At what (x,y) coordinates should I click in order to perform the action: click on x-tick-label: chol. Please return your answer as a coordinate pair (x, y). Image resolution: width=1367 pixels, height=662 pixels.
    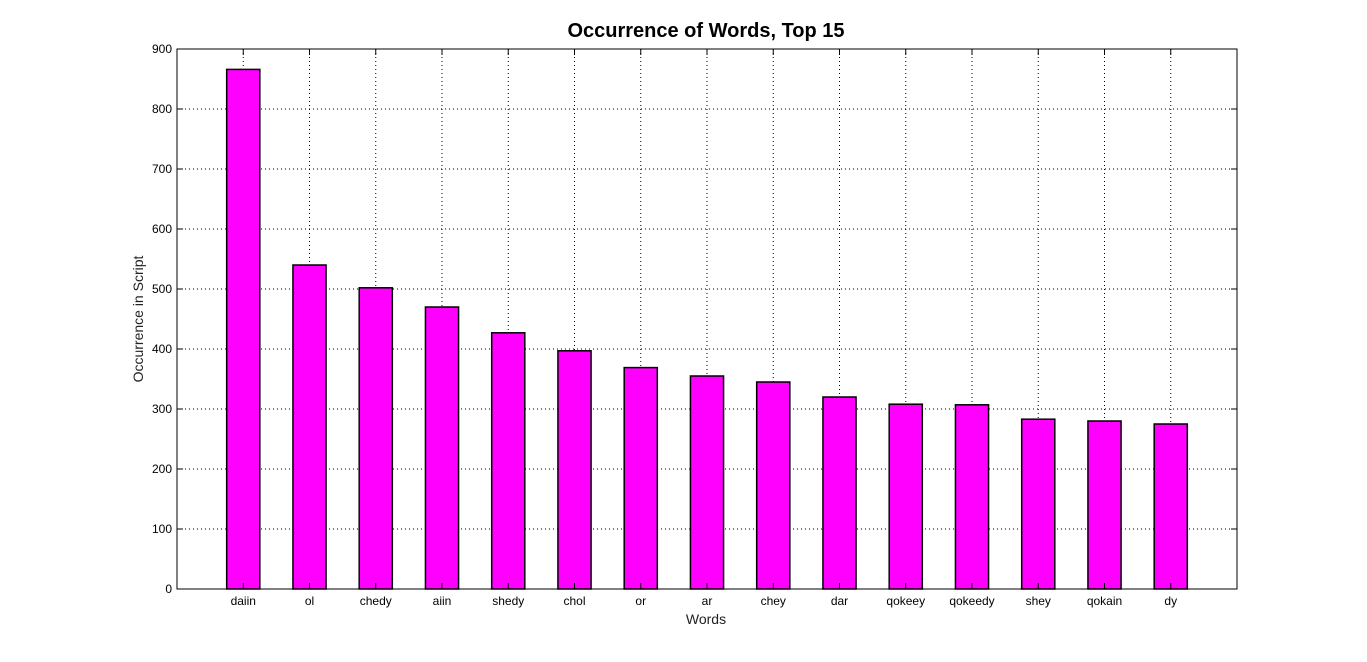
    Looking at the image, I should click on (574, 601).